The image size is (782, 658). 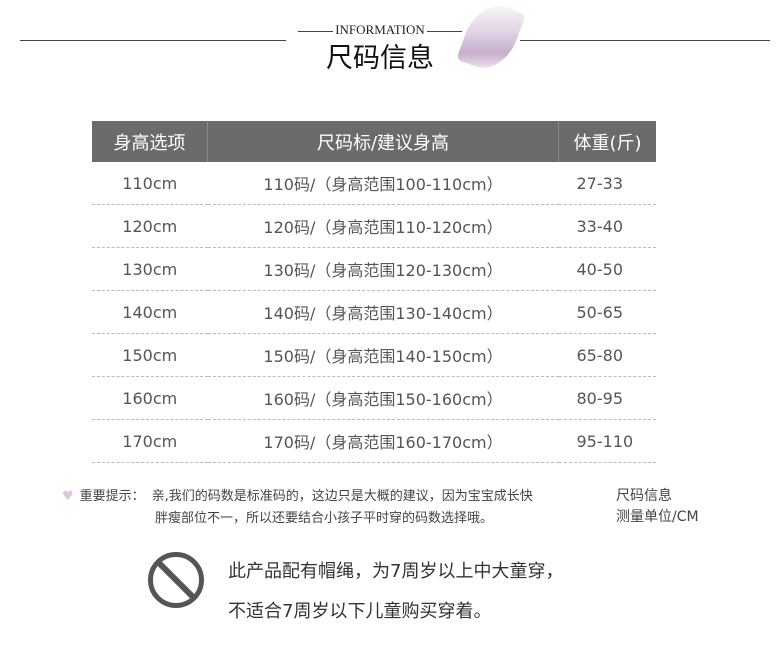 I want to click on height-cell: 140cm, so click(x=150, y=312).